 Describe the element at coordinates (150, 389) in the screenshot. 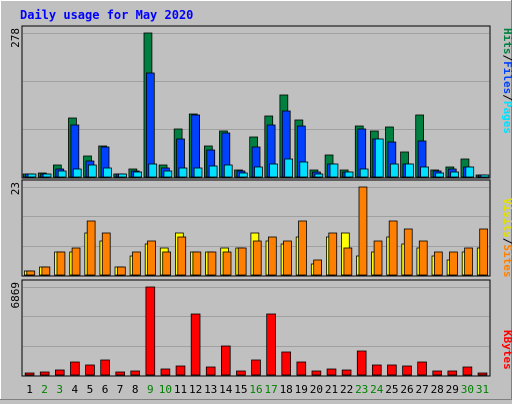

I see `day-label-9: 9` at that location.